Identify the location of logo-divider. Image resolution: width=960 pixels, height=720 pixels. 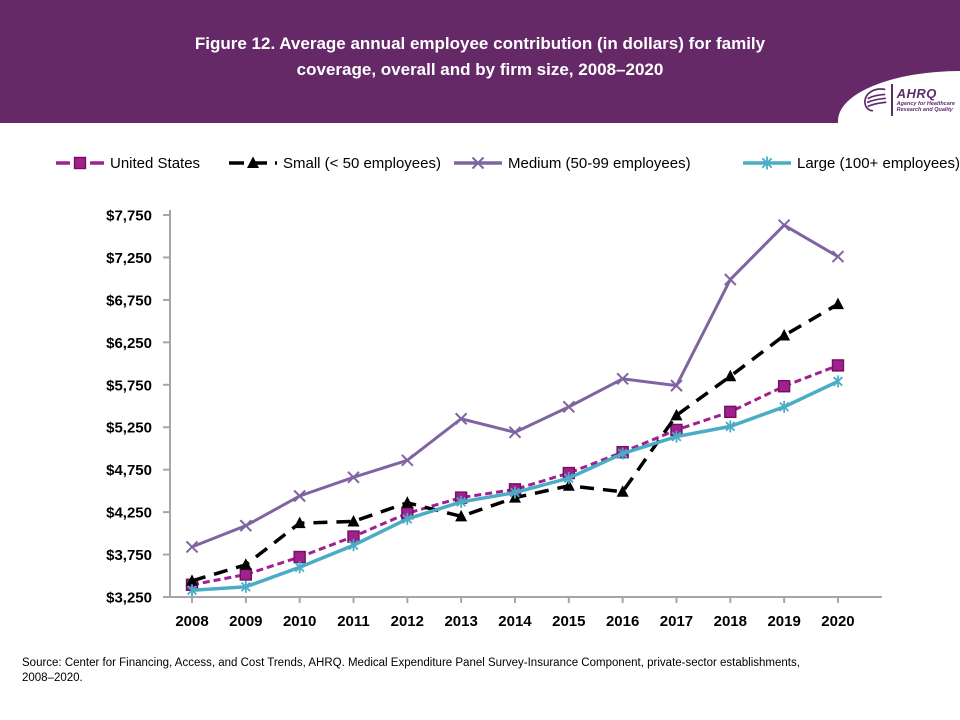
(891, 99).